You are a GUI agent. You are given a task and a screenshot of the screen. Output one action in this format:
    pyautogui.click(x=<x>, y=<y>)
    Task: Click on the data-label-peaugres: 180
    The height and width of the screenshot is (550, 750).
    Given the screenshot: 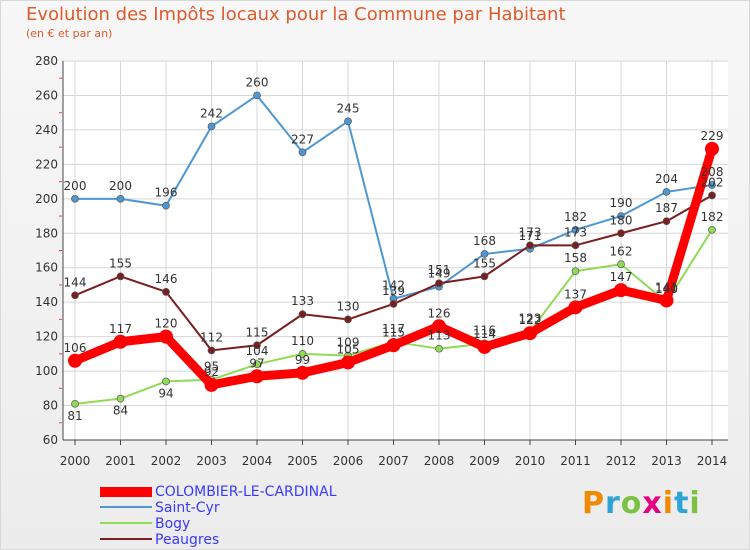 What is the action you would take?
    pyautogui.click(x=621, y=220)
    